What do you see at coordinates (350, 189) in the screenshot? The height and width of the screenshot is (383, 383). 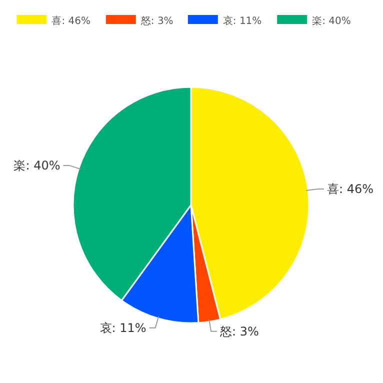 I see `slice-label: 喜: 46%` at bounding box center [350, 189].